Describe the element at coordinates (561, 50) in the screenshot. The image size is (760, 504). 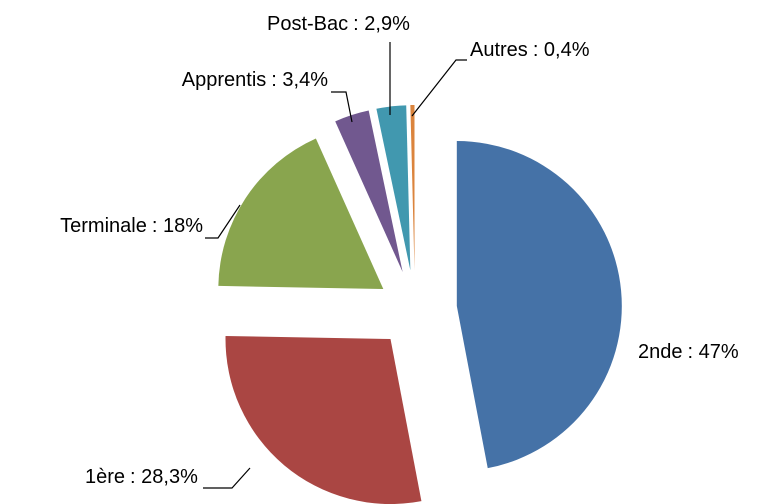
I see `value-label: : 0,4%` at that location.